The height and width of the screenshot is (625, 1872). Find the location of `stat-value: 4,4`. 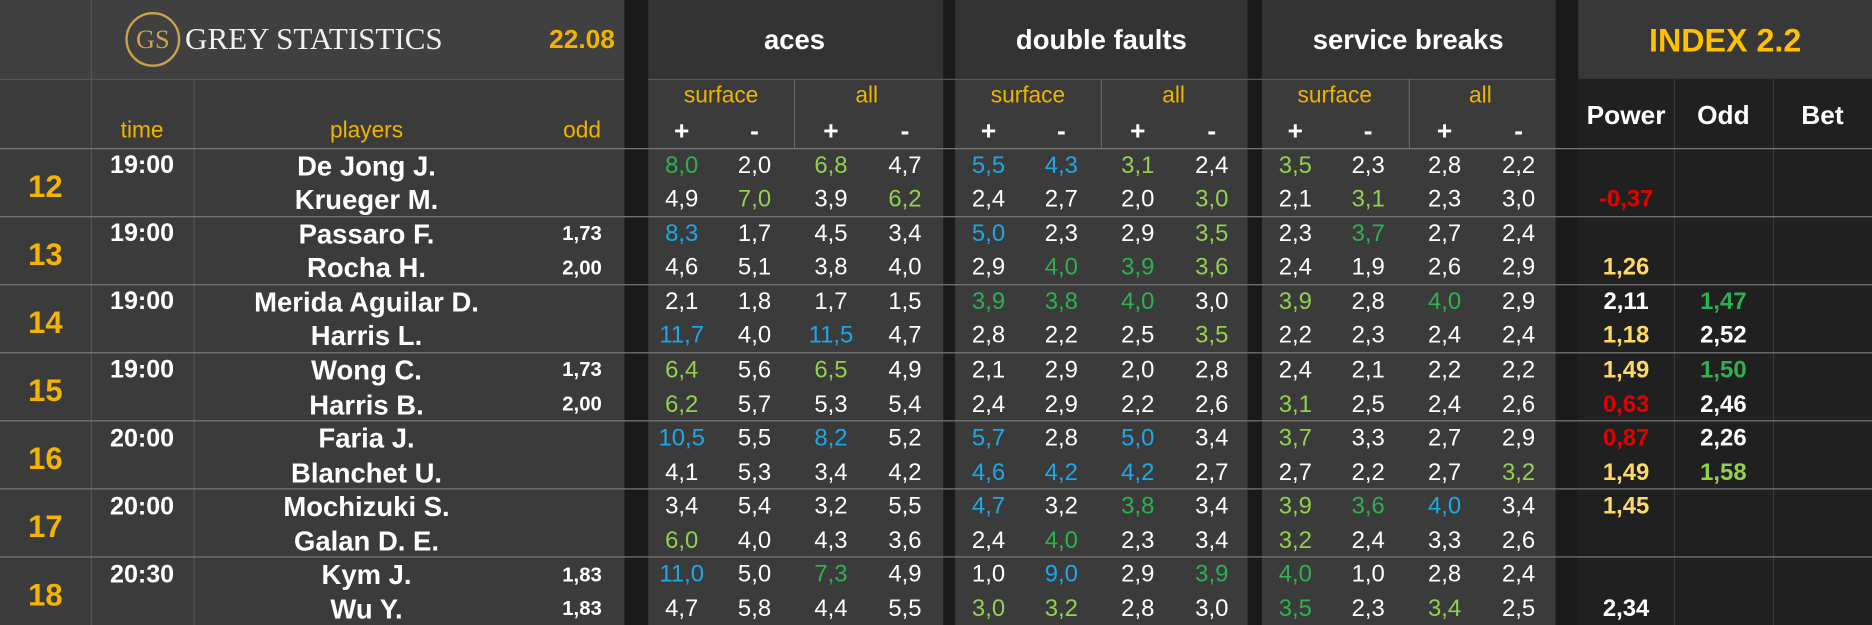

stat-value: 4,4 is located at coordinates (831, 608).